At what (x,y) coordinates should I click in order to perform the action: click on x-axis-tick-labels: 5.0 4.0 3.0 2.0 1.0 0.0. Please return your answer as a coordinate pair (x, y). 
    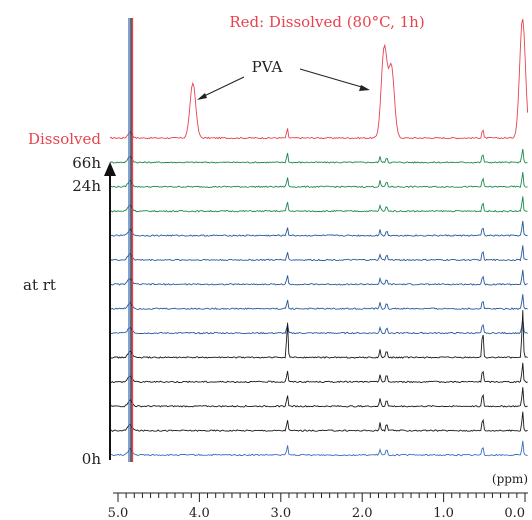
    Looking at the image, I should click on (316, 513).